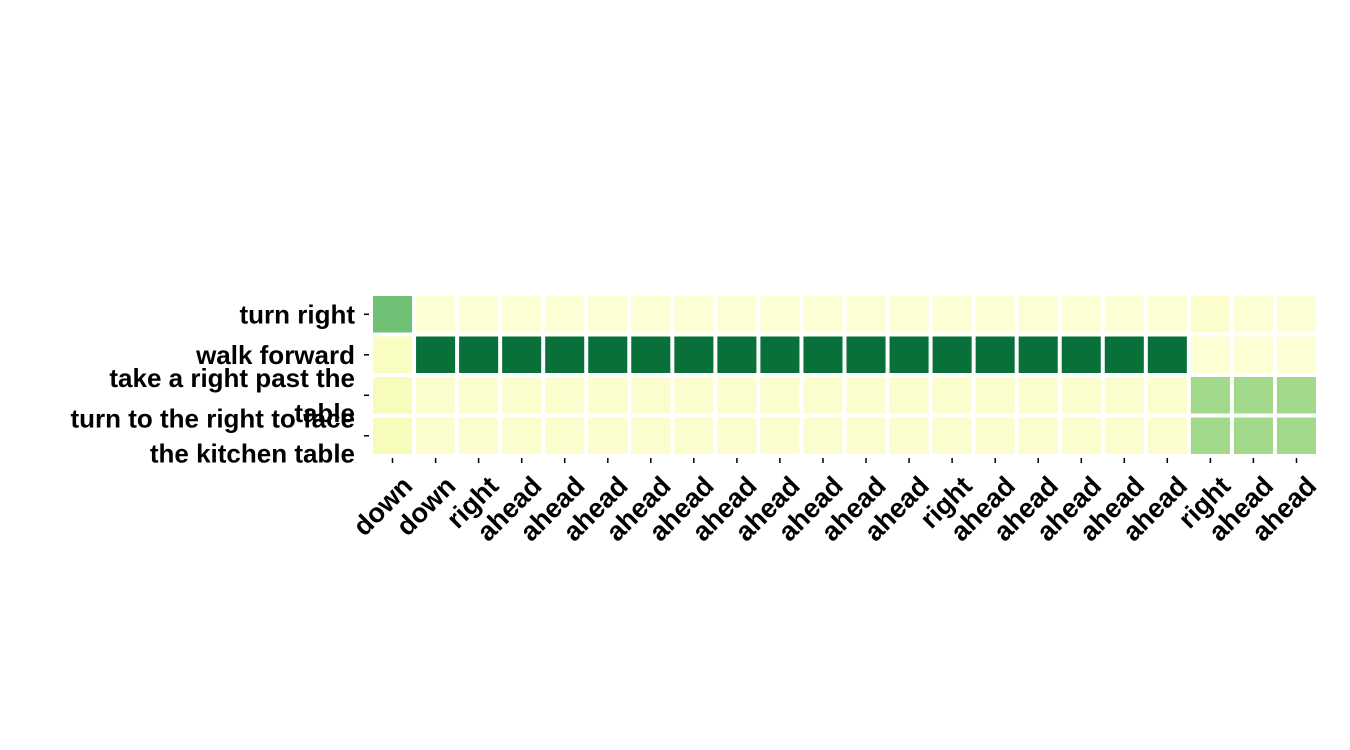  I want to click on heatmap-cell-r2-c16, so click(1081, 395).